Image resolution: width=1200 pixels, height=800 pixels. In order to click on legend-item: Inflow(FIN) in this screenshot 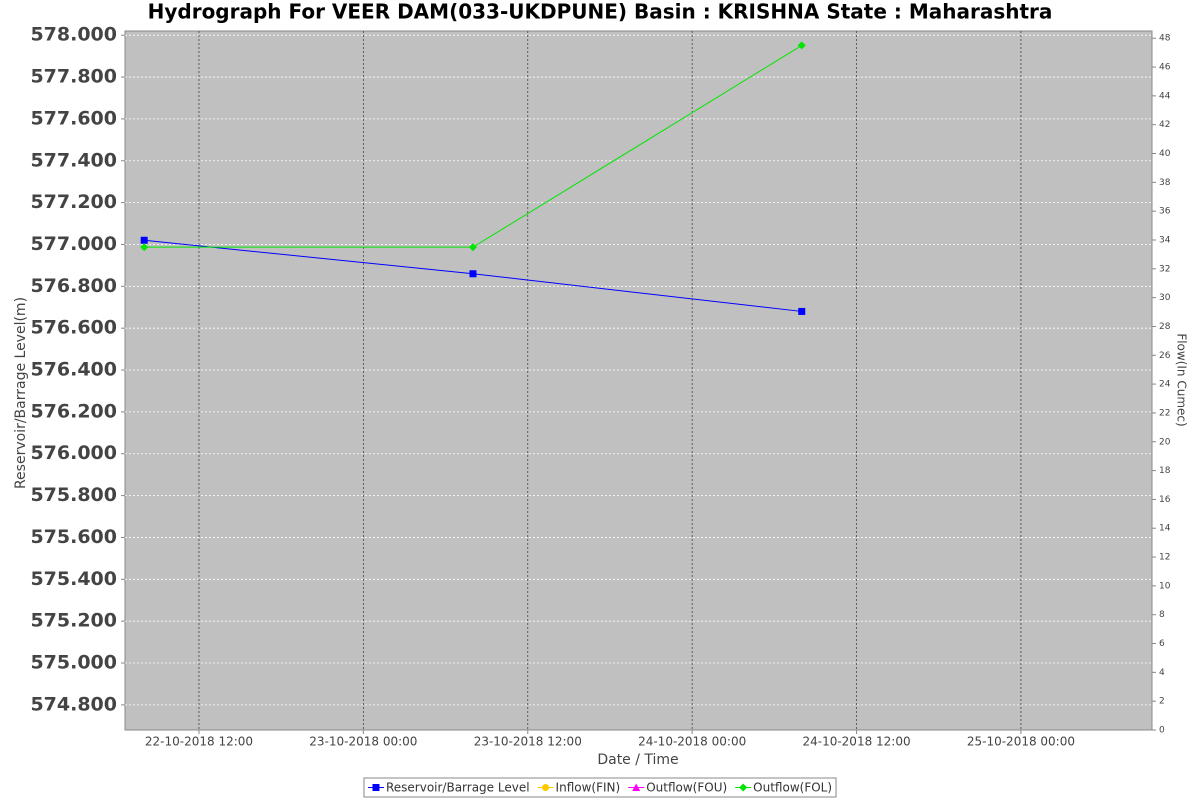, I will do `click(579, 788)`.